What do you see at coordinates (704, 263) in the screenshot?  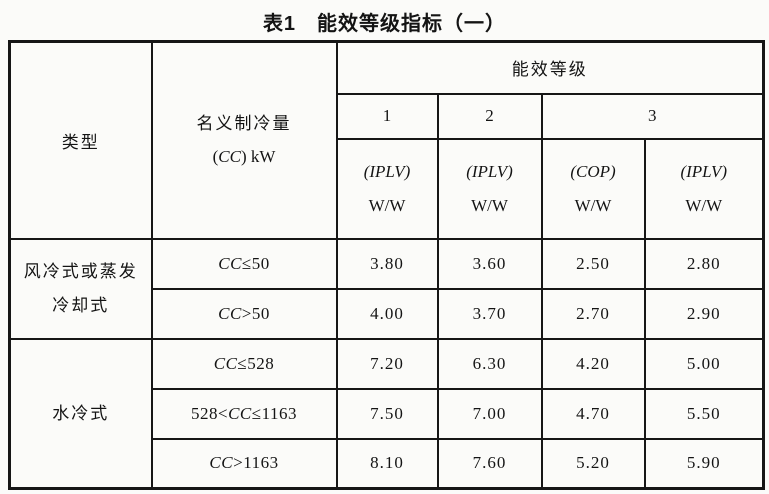 I see `value-cell: 2.80` at bounding box center [704, 263].